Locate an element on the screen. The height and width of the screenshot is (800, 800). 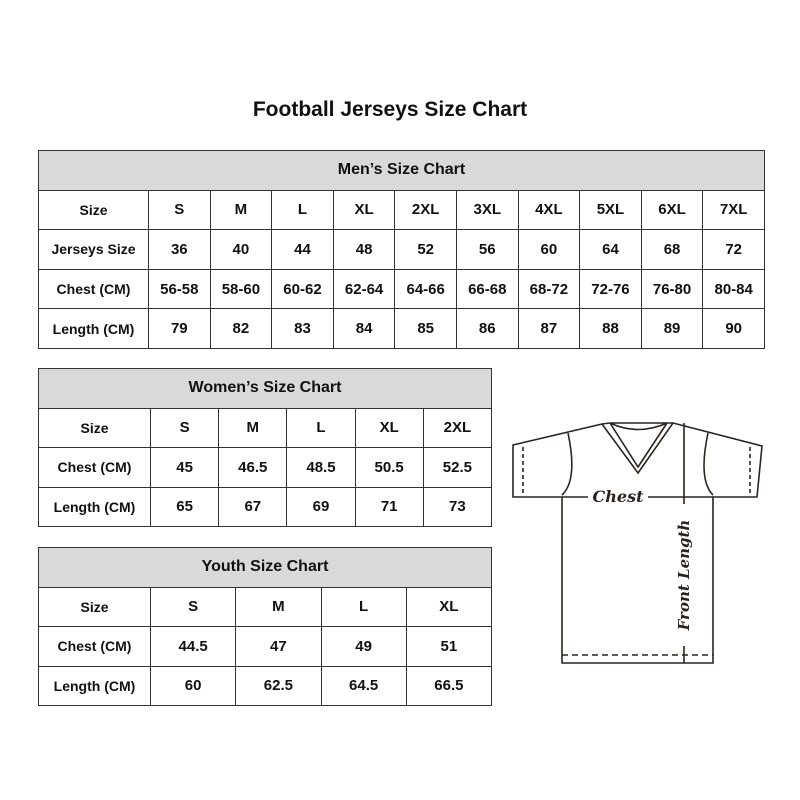
table-cell: 84 is located at coordinates (364, 328).